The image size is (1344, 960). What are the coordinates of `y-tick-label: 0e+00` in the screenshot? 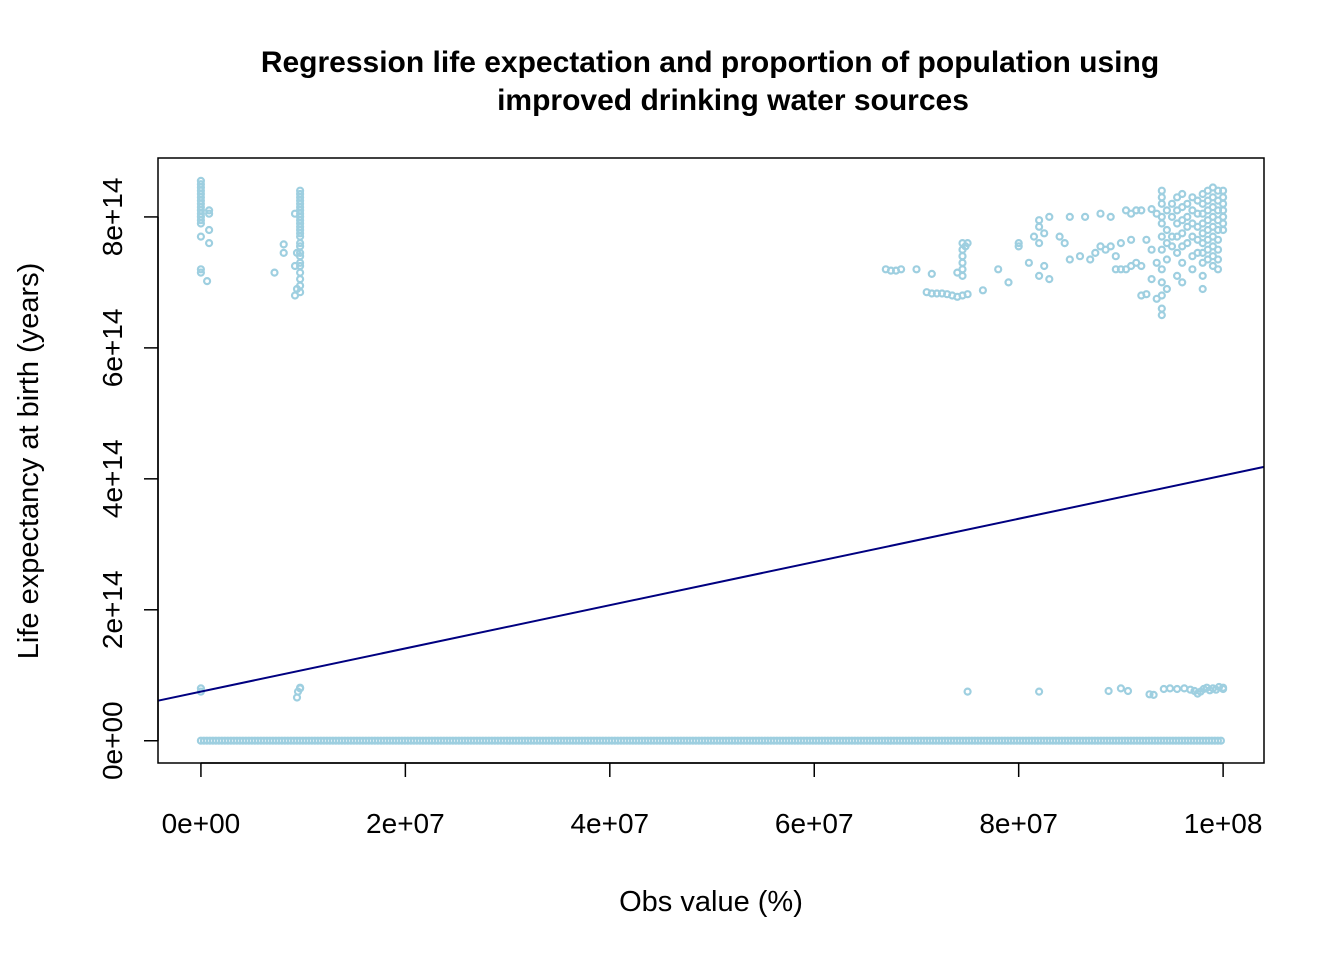 It's located at (112, 740).